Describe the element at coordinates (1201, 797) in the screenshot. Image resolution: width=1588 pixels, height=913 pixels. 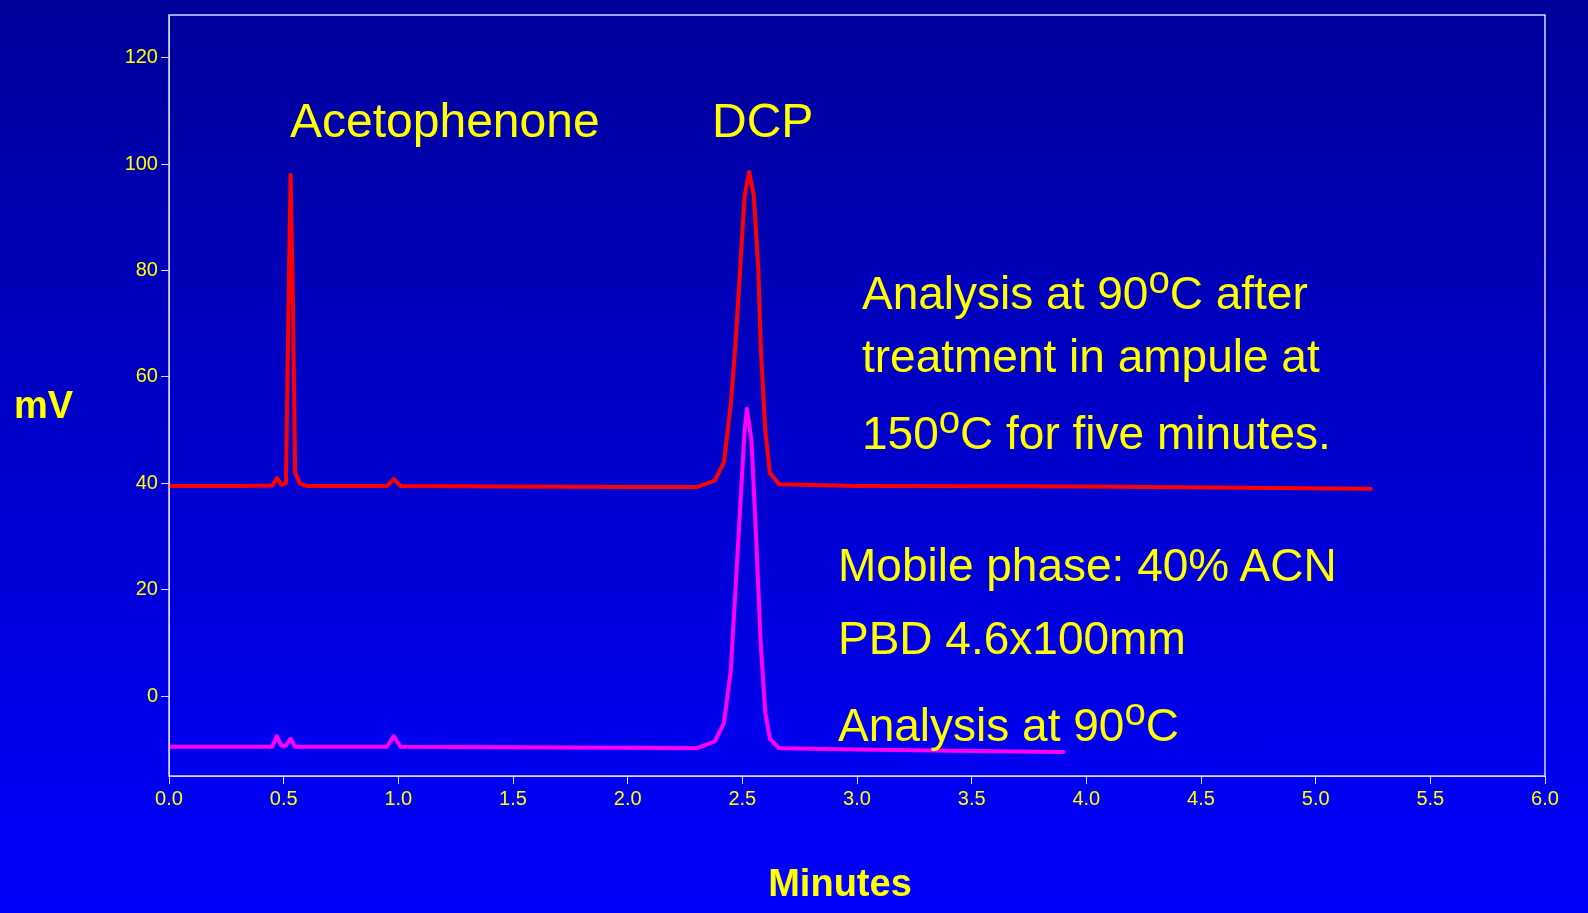
I see `x-tick-label: 4.5` at that location.